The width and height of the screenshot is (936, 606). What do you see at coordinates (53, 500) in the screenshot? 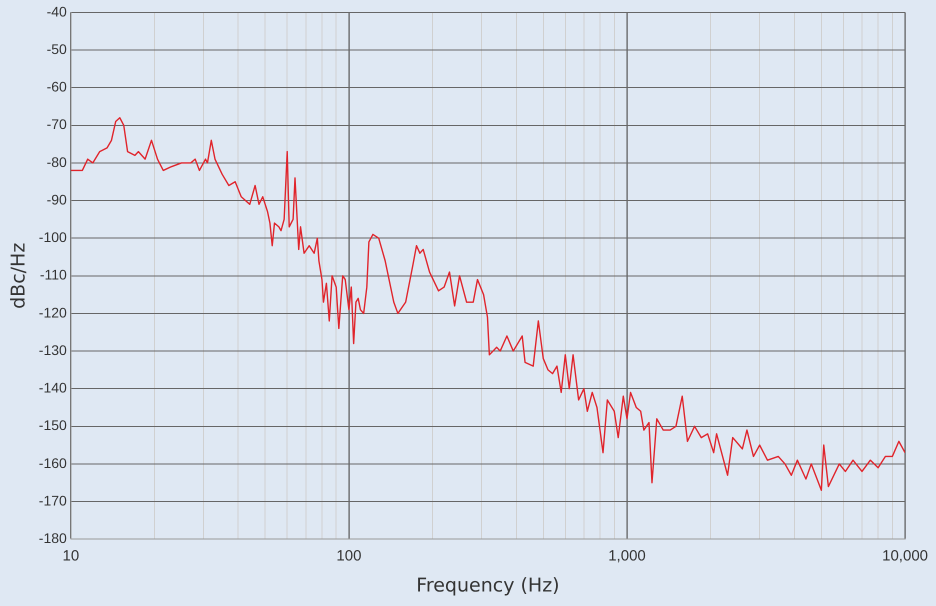
I see `y-tick-label: -170` at bounding box center [53, 500].